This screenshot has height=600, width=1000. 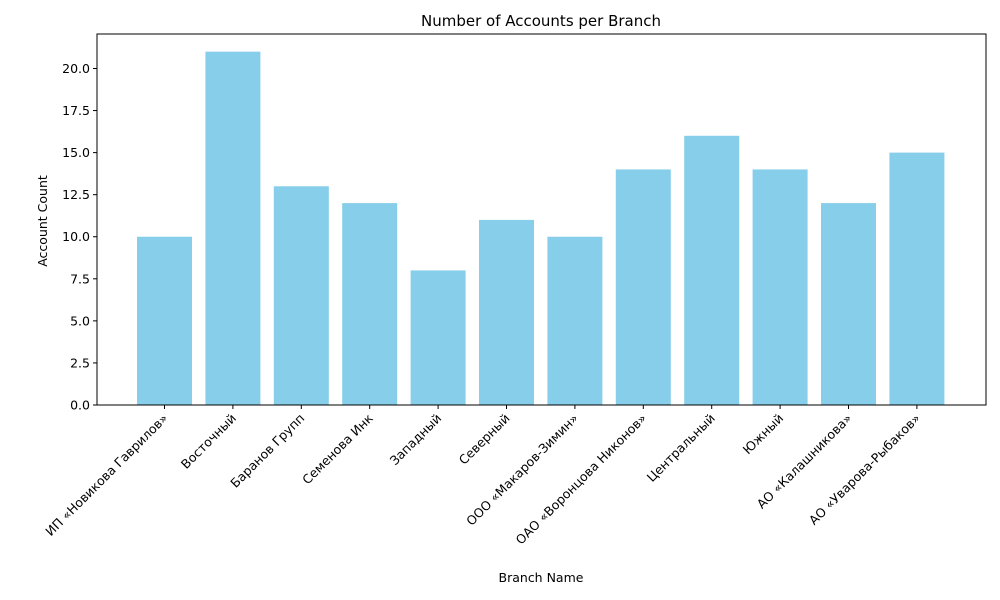 I want to click on y-axis-label: Account Count, so click(x=42, y=221).